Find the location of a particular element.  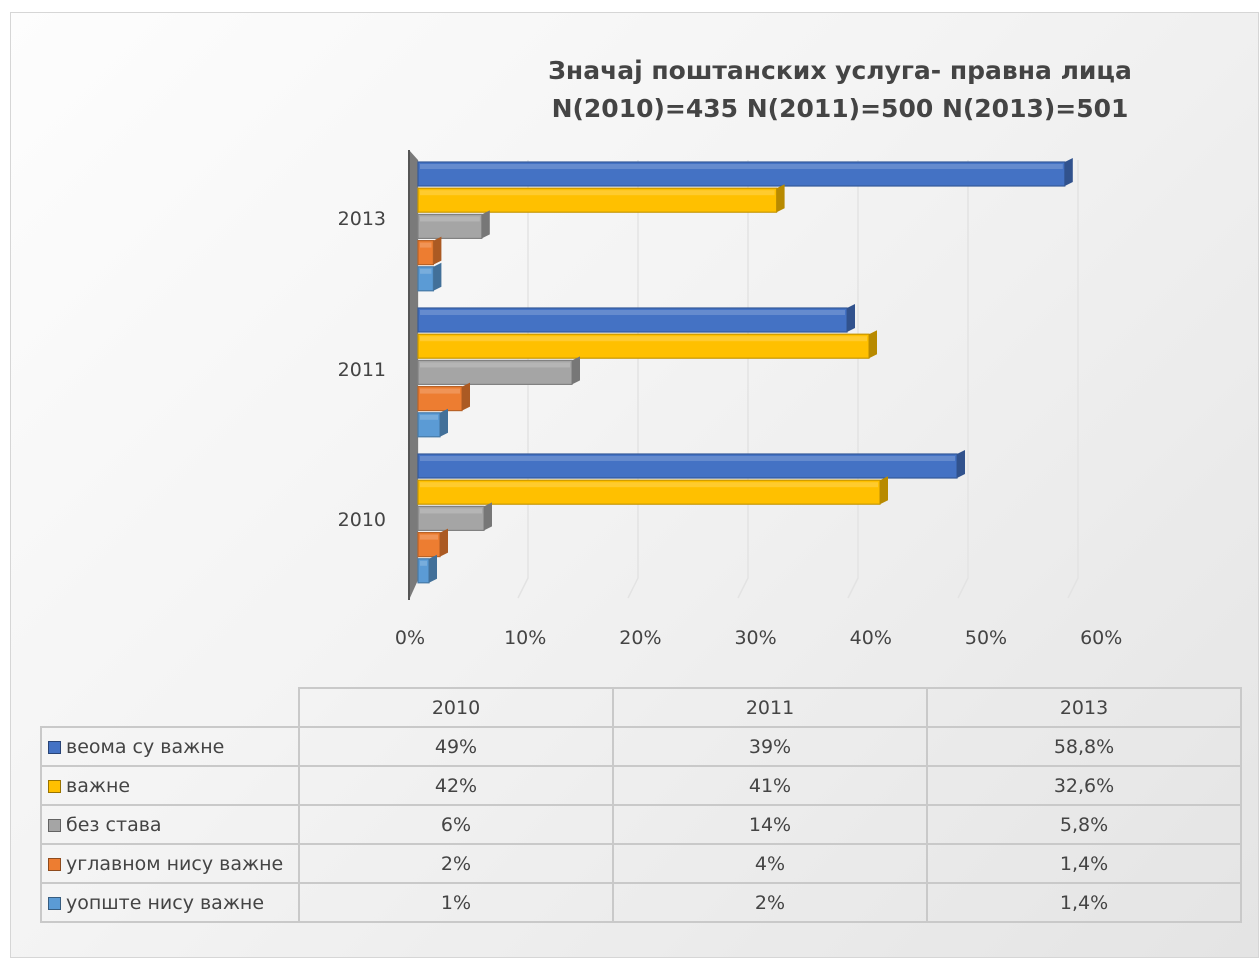

category-label-2013: 2013 is located at coordinates (362, 219).